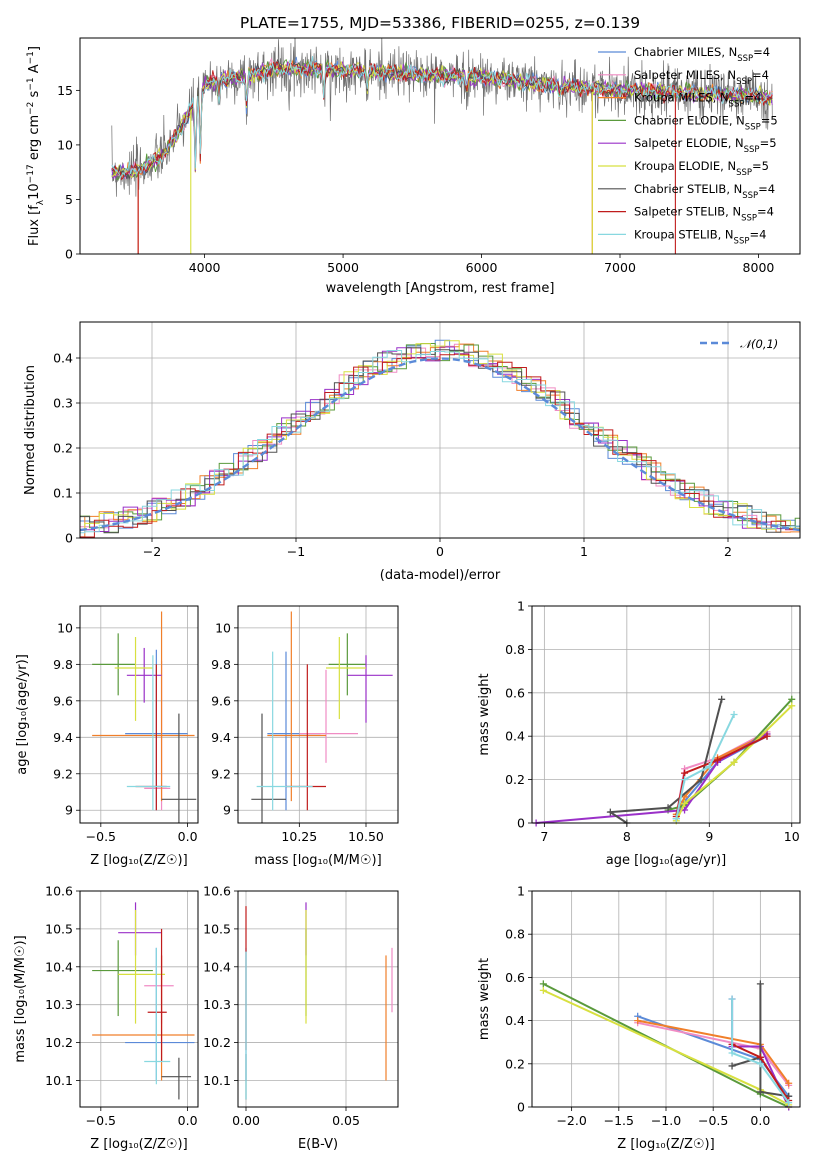  Describe the element at coordinates (627, 836) in the screenshot. I see `x-tick-label: 8` at that location.